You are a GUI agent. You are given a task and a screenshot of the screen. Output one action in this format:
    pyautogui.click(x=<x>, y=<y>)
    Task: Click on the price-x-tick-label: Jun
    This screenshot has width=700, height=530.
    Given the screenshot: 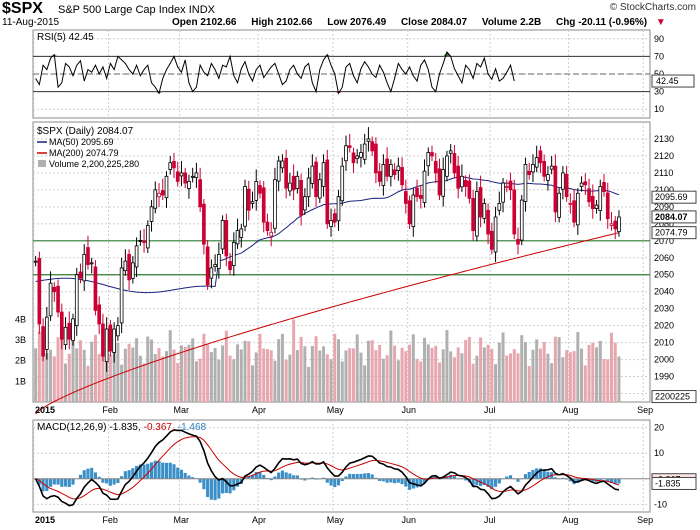 What is the action you would take?
    pyautogui.click(x=409, y=410)
    